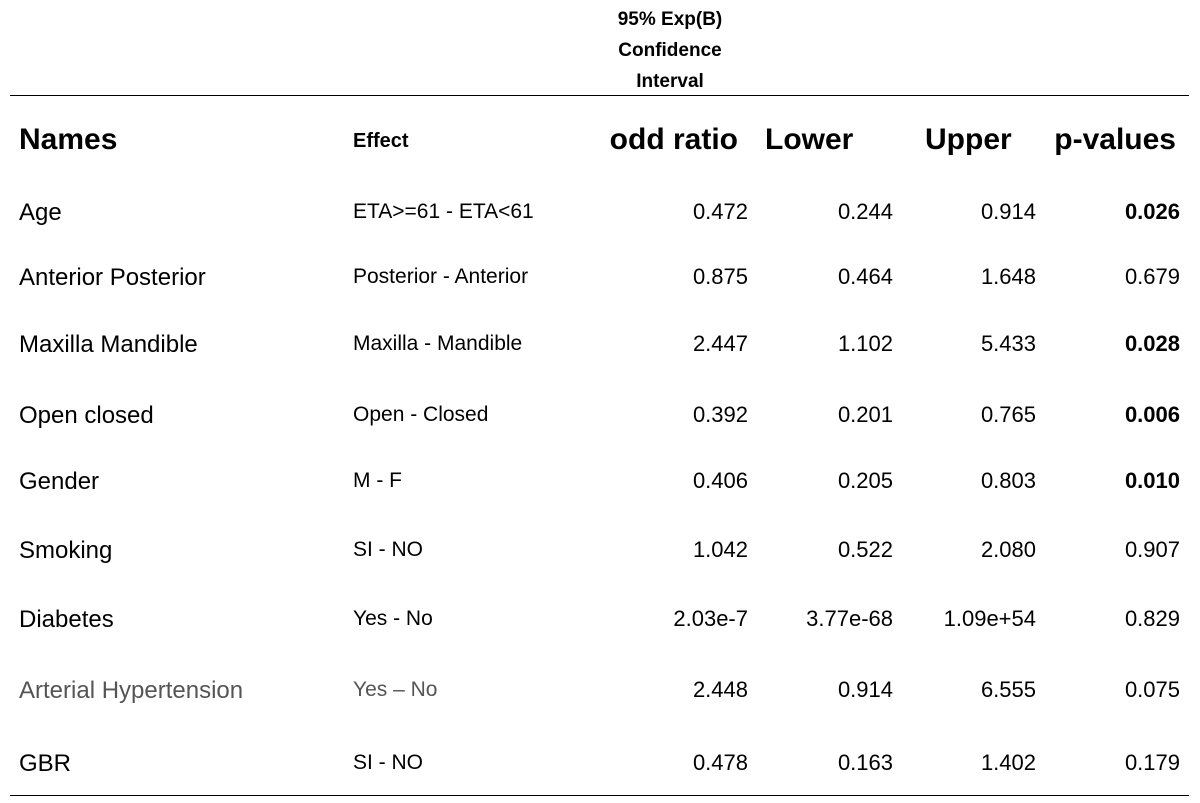  Describe the element at coordinates (1152, 762) in the screenshot. I see `row-p-value: 0.179` at that location.